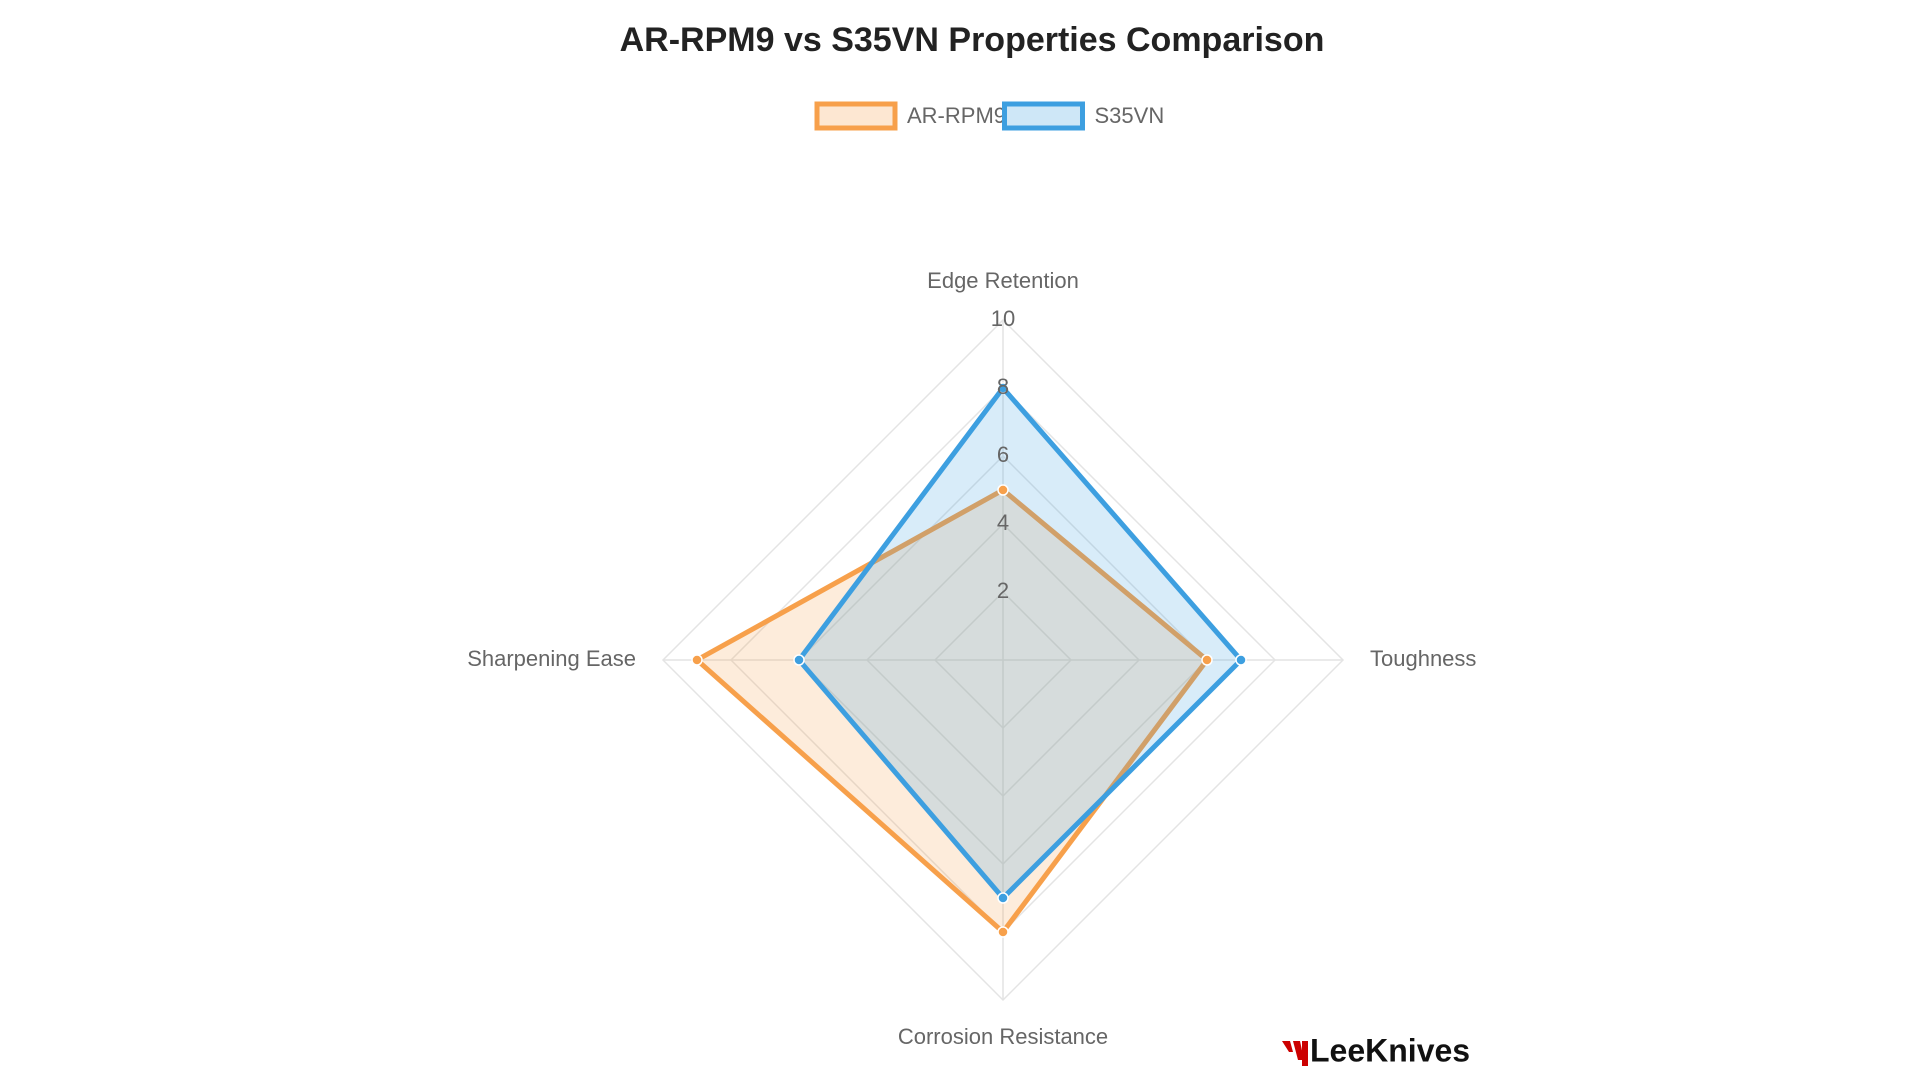 Image resolution: width=1920 pixels, height=1080 pixels. What do you see at coordinates (1003, 280) in the screenshot?
I see `category-label: Edge Retention` at bounding box center [1003, 280].